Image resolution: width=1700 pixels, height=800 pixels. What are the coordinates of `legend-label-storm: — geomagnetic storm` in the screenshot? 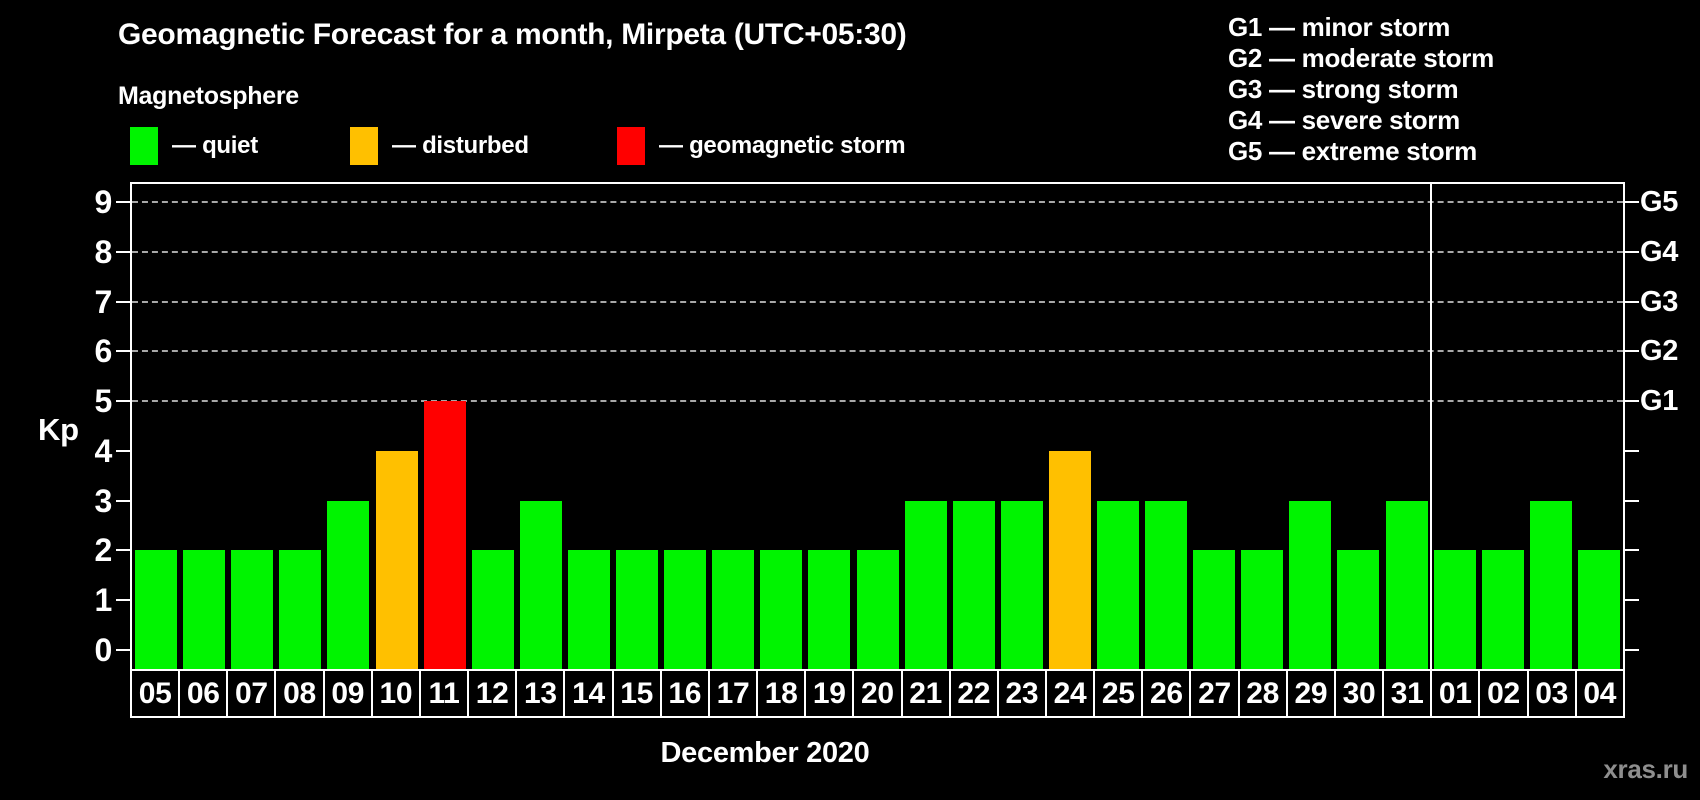 It's located at (782, 145).